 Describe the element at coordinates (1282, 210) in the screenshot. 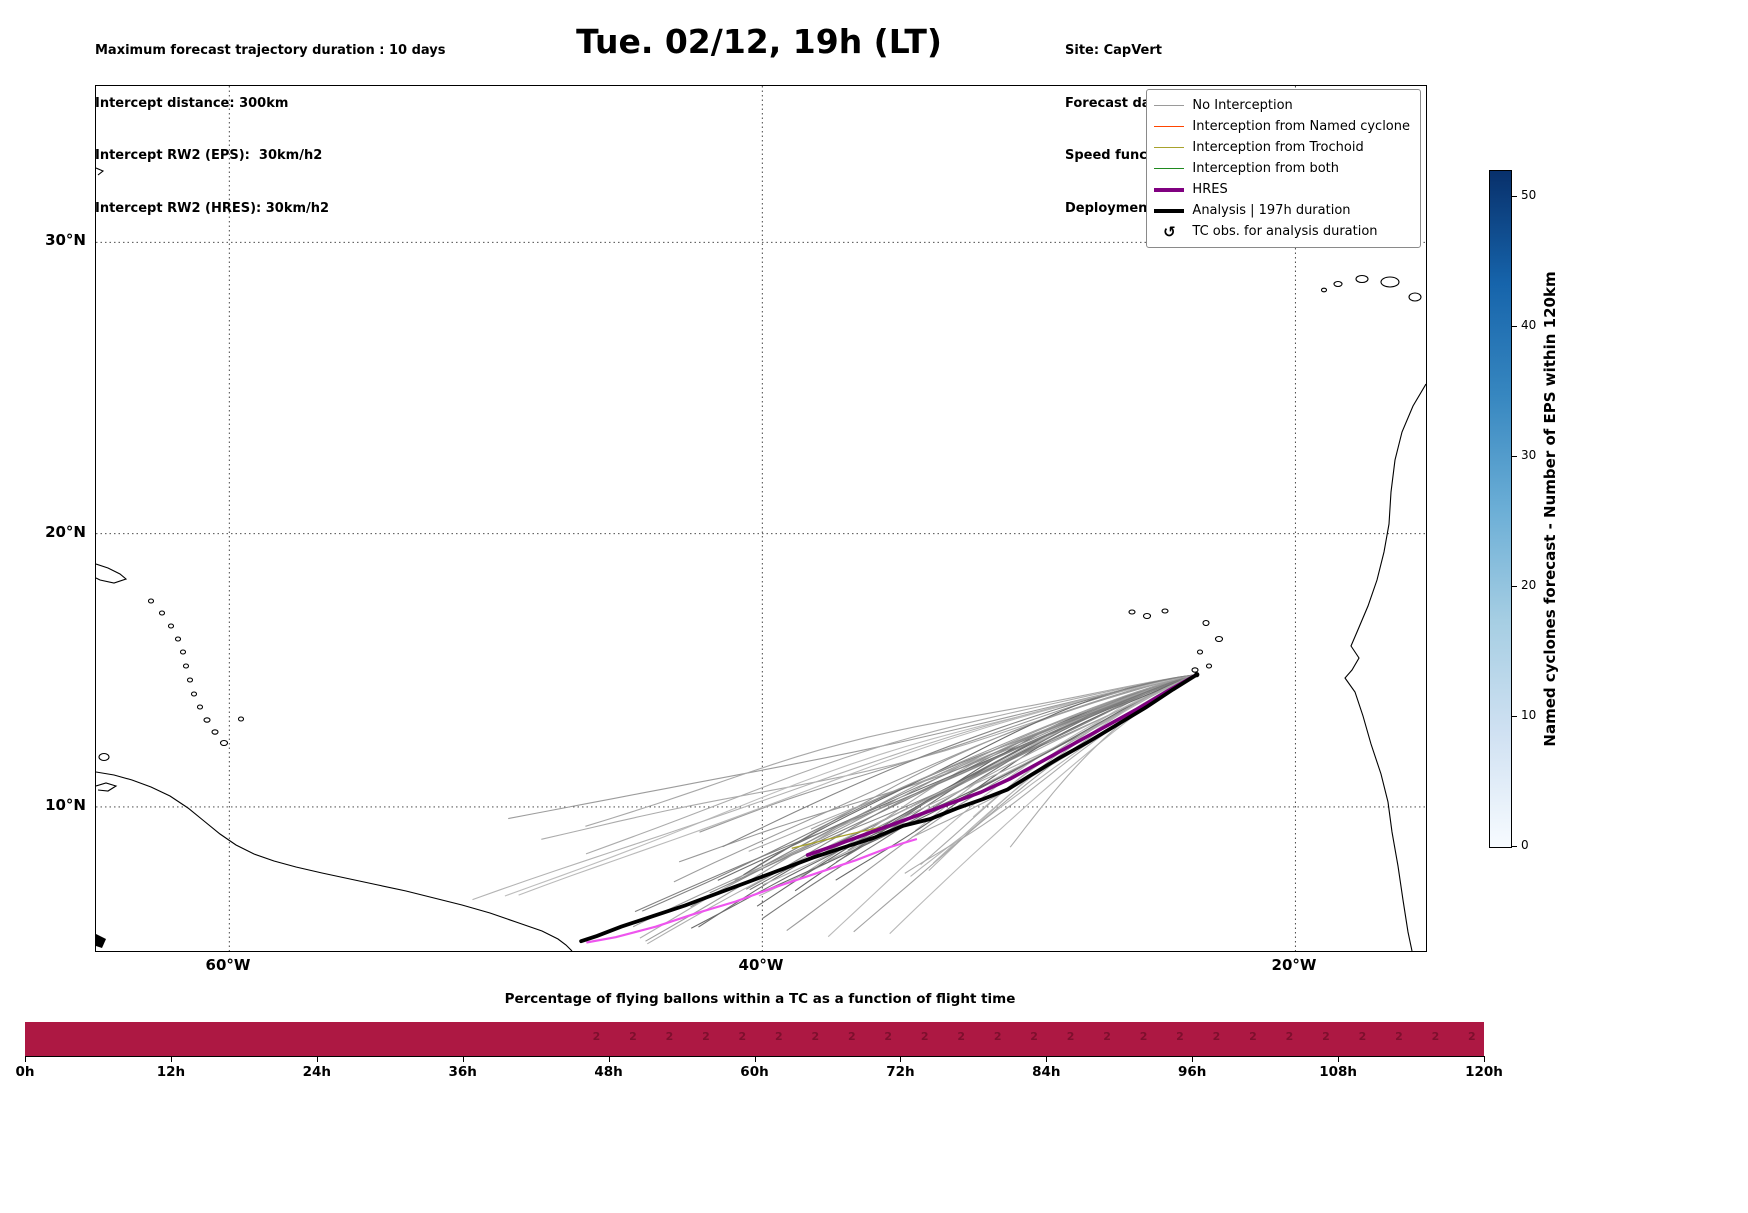

I see `legend-item: Analysis | 197h duration` at that location.